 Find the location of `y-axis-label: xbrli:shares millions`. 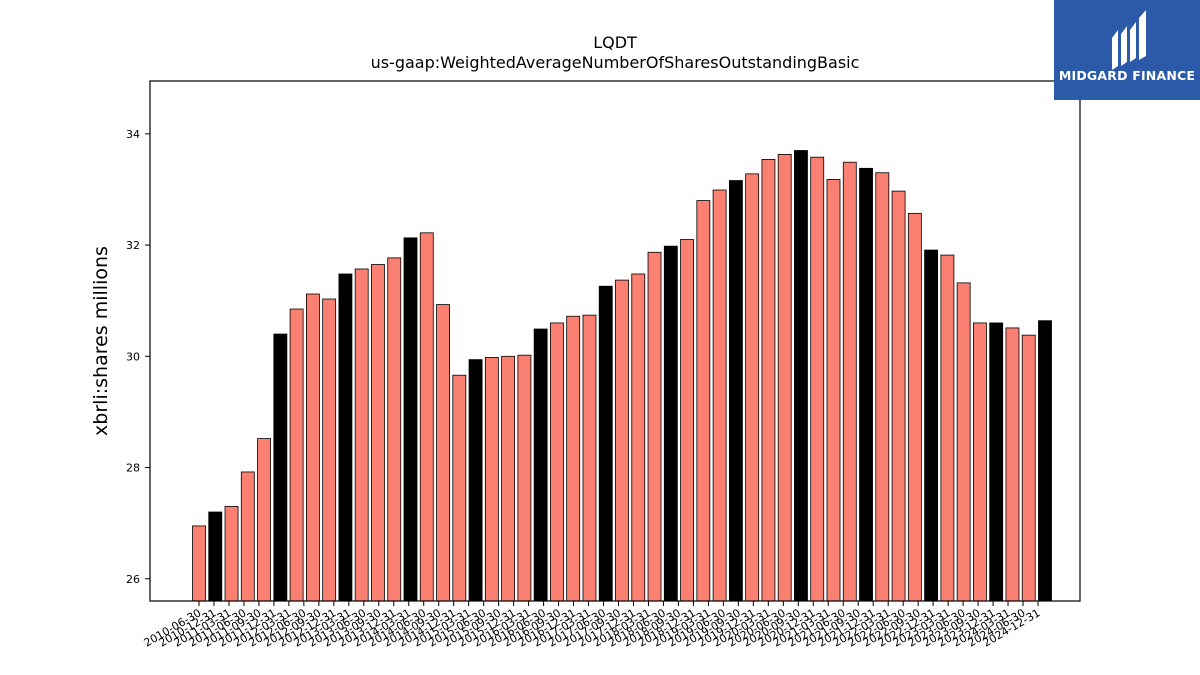

y-axis-label: xbrli:shares millions is located at coordinates (101, 341).